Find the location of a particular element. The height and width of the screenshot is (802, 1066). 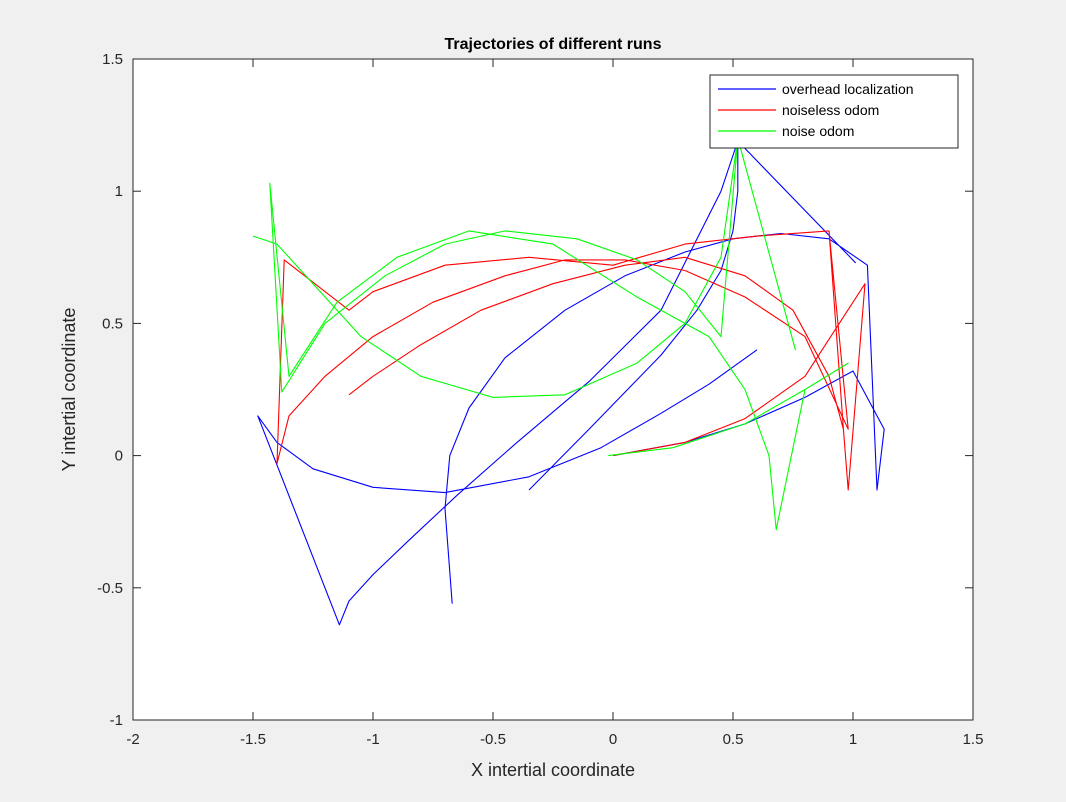

y-tick-label: 1 is located at coordinates (119, 191).